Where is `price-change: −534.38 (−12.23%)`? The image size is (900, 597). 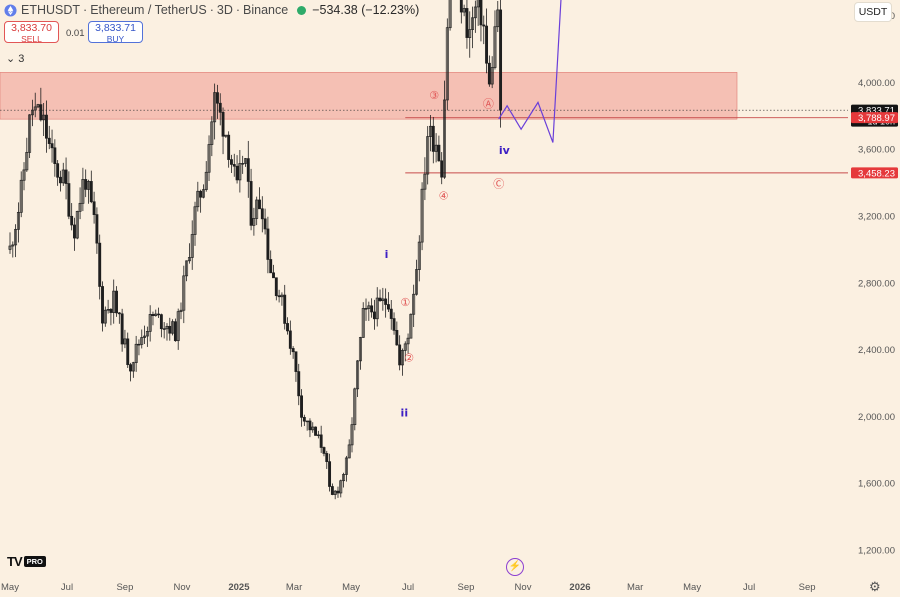
price-change: −534.38 (−12.23%) is located at coordinates (366, 10).